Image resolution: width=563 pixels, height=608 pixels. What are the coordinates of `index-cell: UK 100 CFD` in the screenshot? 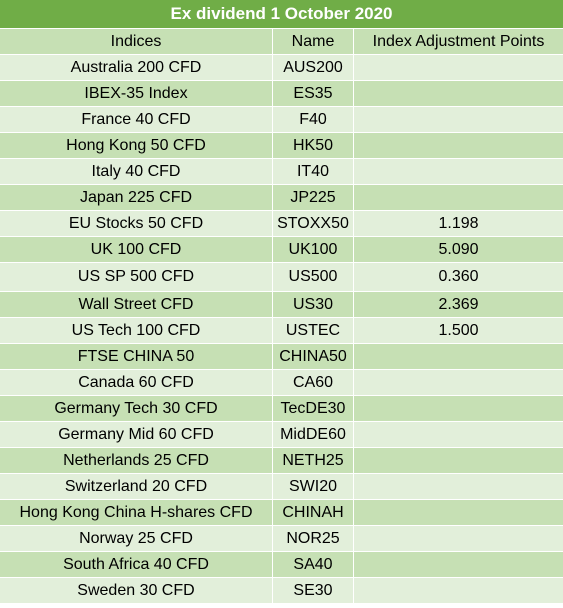 It's located at (136, 249).